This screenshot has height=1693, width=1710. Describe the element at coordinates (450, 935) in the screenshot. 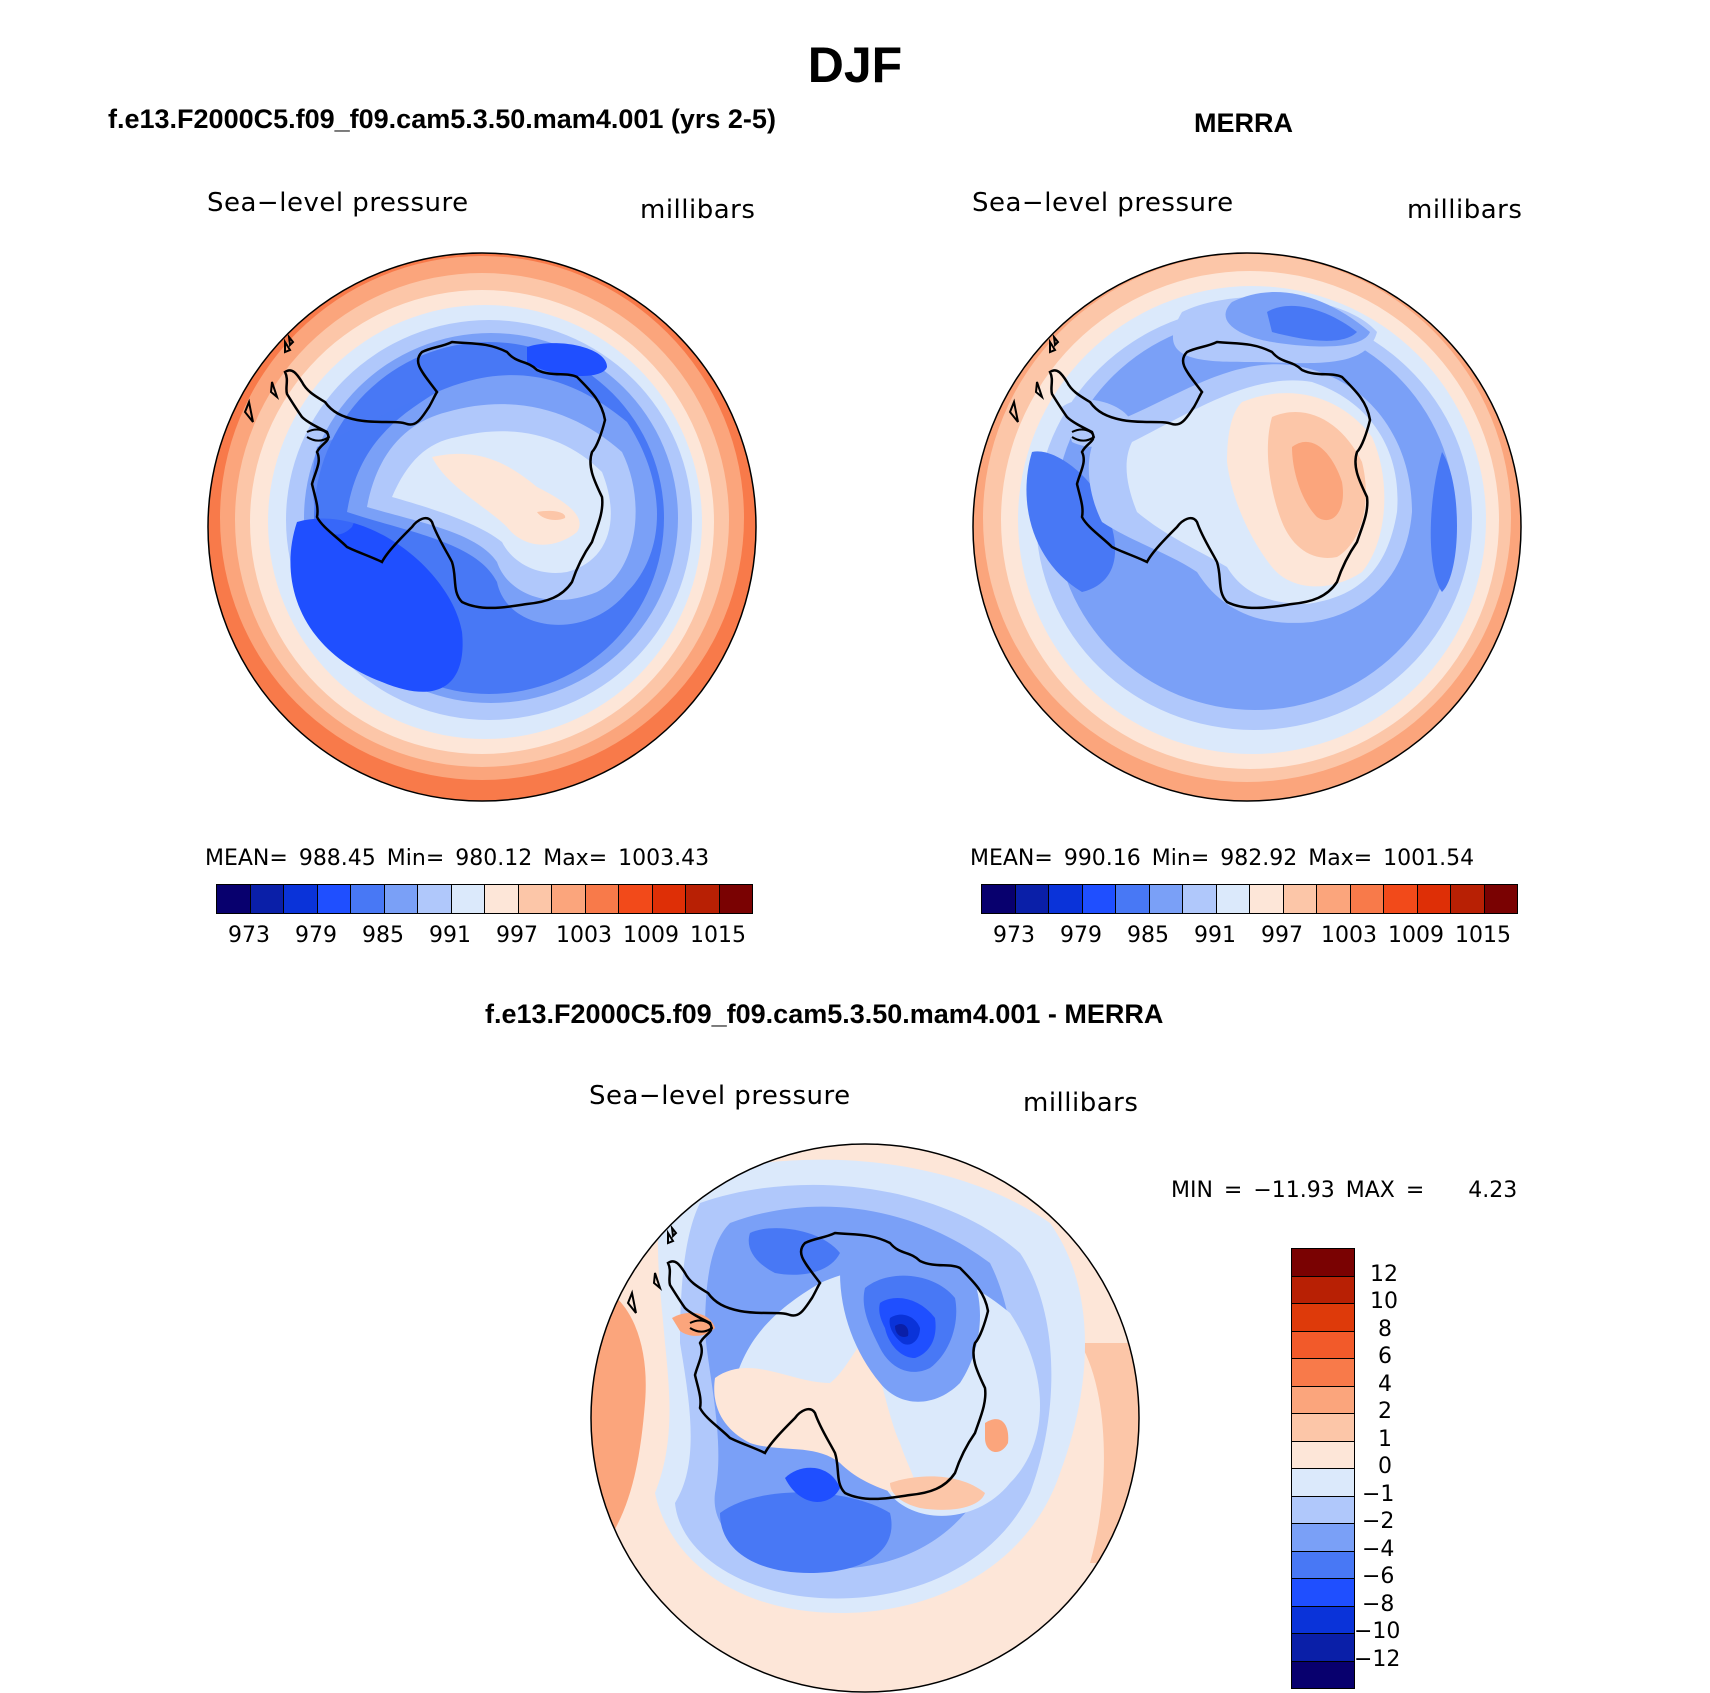

I see `model-tick: 991` at that location.